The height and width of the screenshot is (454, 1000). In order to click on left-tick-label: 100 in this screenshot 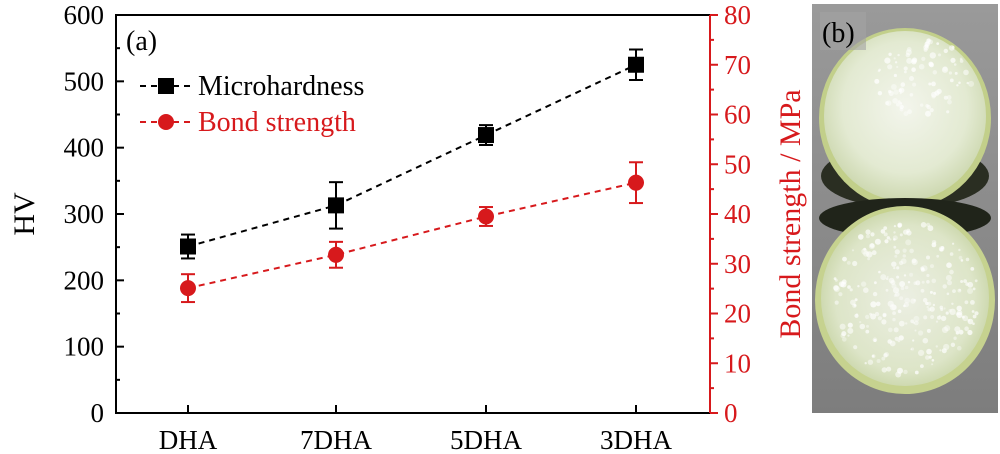, I will do `click(84, 347)`.